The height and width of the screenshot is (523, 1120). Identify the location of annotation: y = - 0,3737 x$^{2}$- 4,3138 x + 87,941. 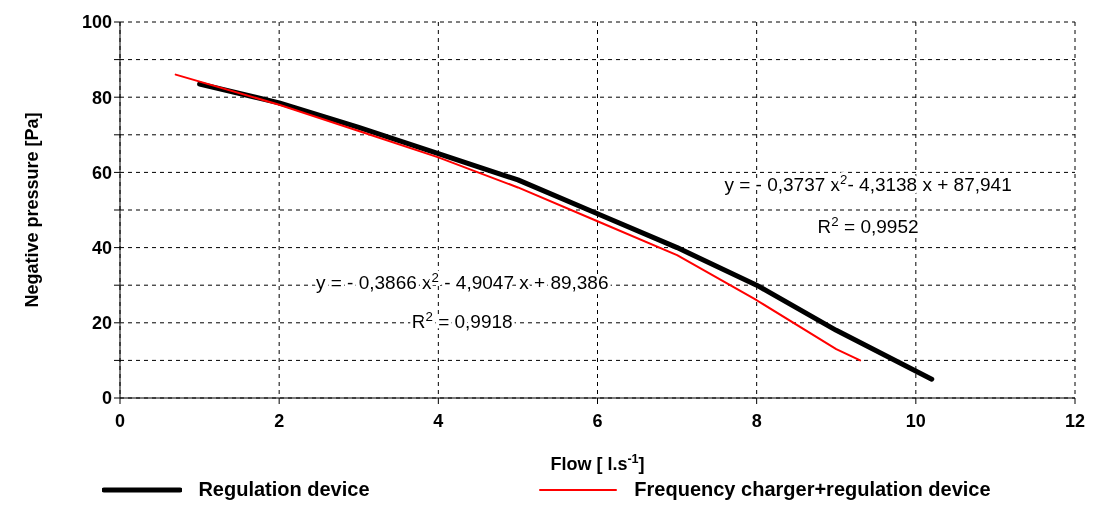
(868, 183).